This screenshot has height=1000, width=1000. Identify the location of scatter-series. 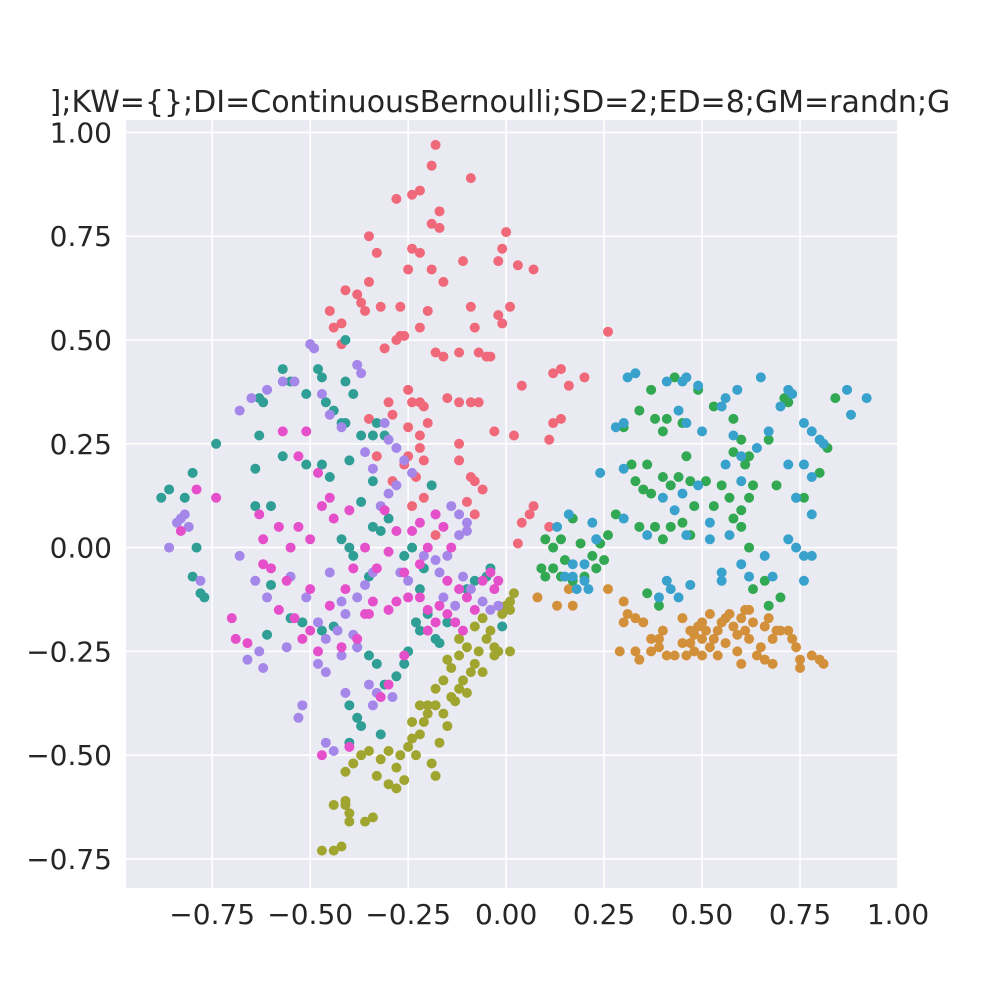
(680, 628).